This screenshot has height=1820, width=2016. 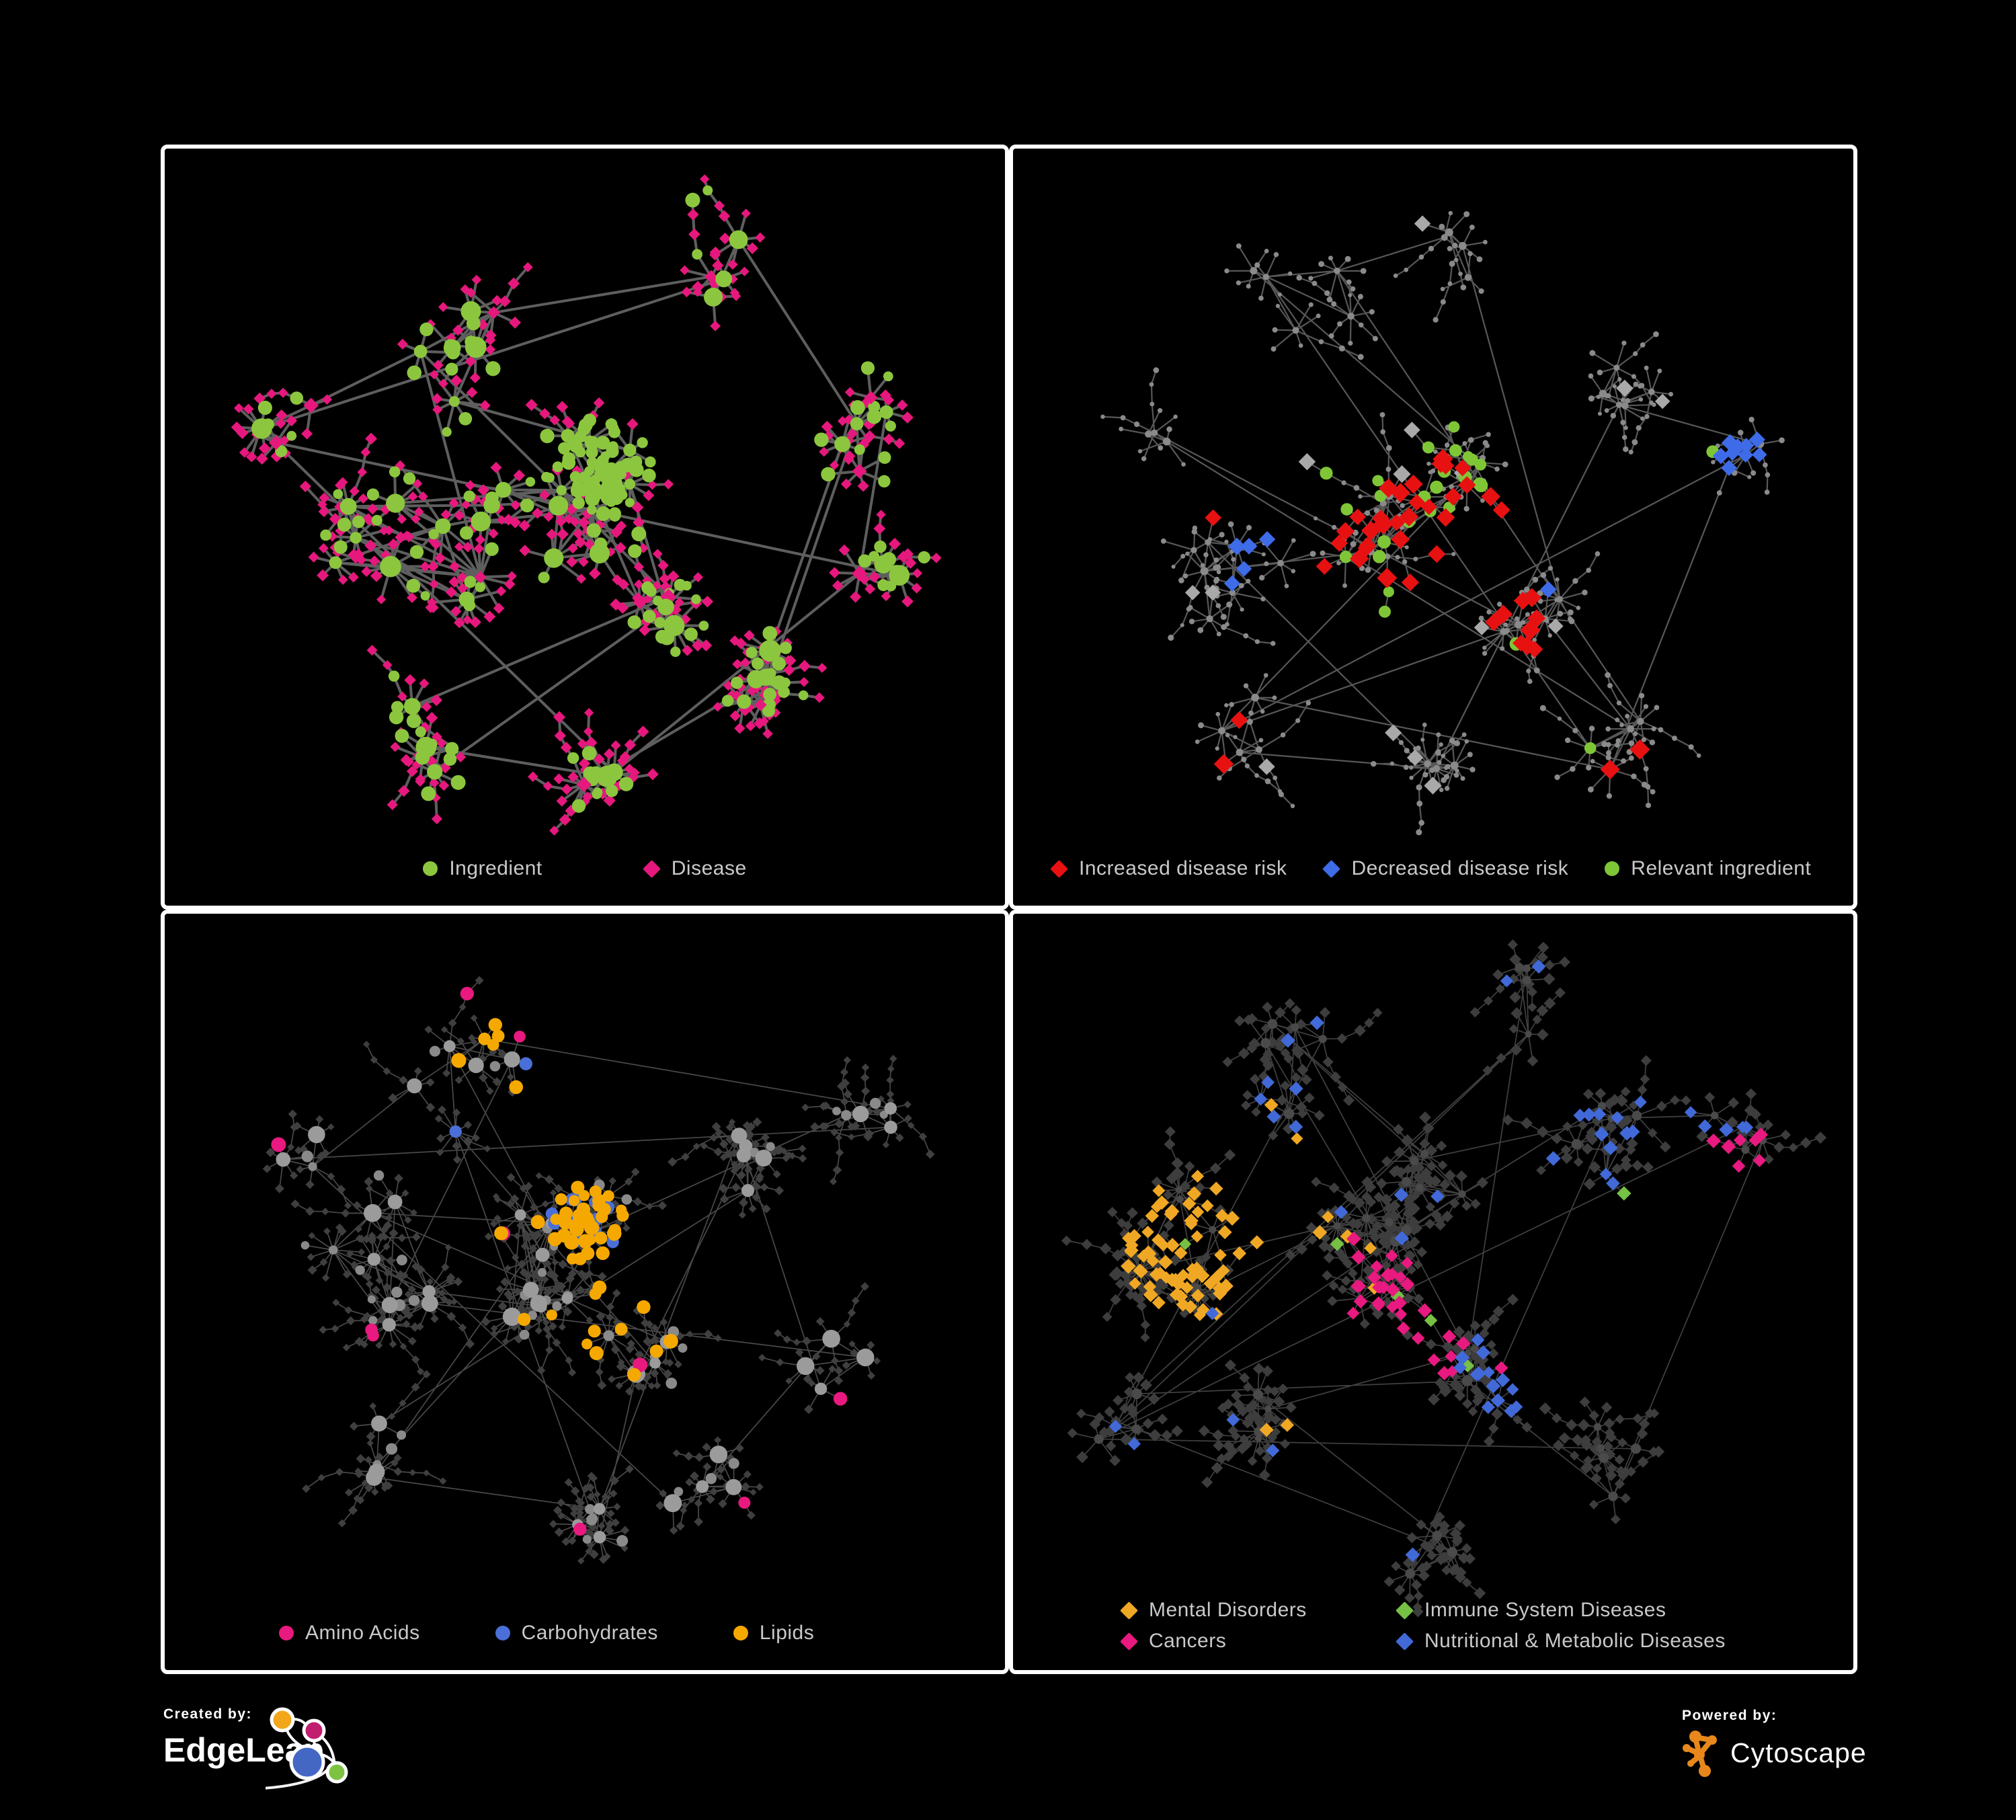 I want to click on legend-label: Ingredient, so click(x=495, y=868).